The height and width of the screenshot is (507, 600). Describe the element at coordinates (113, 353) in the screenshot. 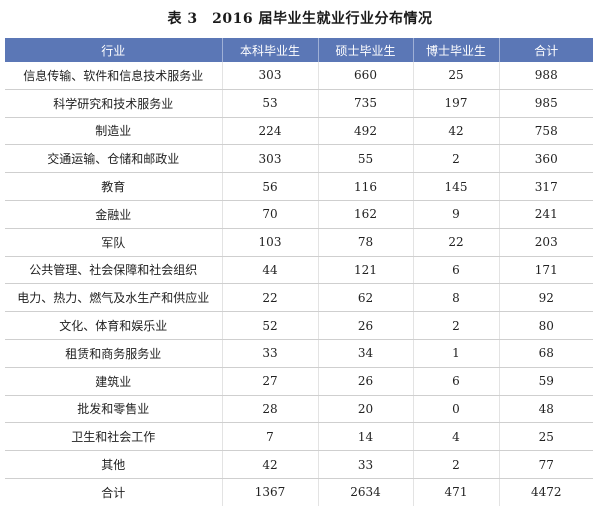

I see `industry-cell: 租赁和商务服务业` at that location.